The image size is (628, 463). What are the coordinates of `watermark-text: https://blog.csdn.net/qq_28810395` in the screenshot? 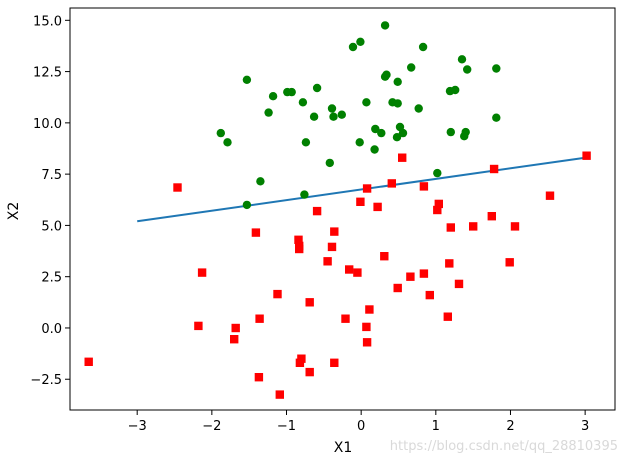 It's located at (504, 446).